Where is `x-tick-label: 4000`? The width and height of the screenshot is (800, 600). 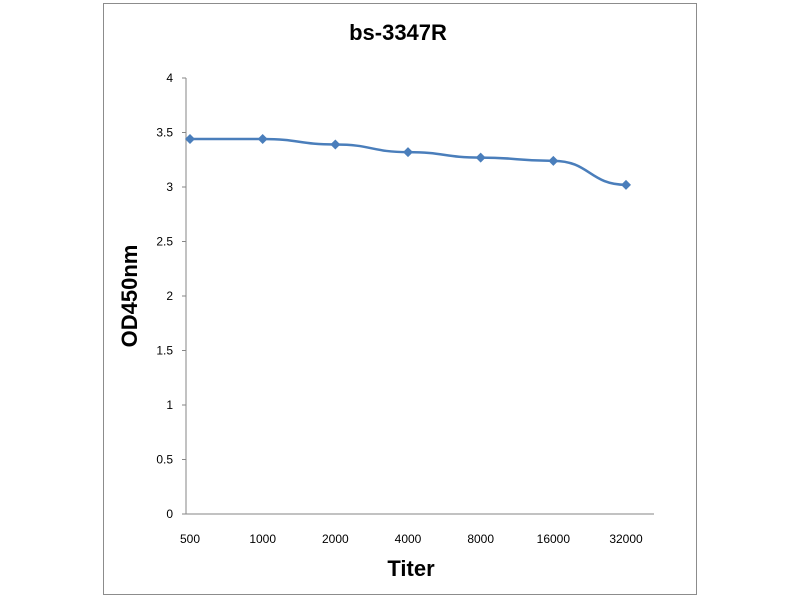
x-tick-label: 4000 is located at coordinates (408, 539).